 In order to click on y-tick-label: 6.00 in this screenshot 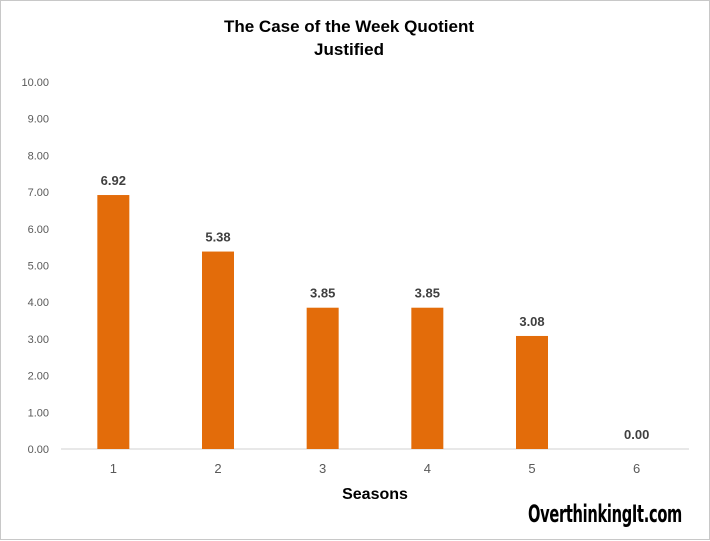, I will do `click(38, 230)`.